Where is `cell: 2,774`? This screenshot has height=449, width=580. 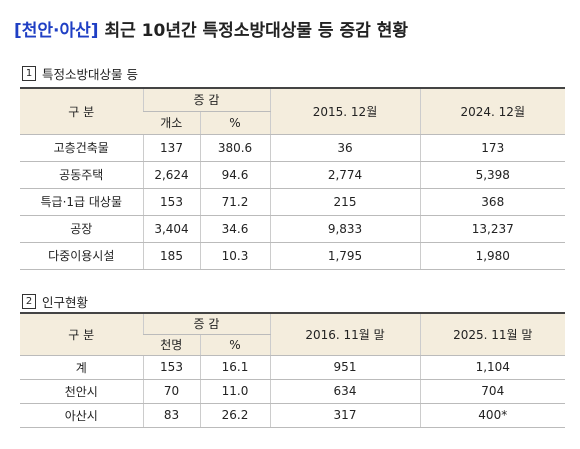 cell: 2,774 is located at coordinates (344, 175).